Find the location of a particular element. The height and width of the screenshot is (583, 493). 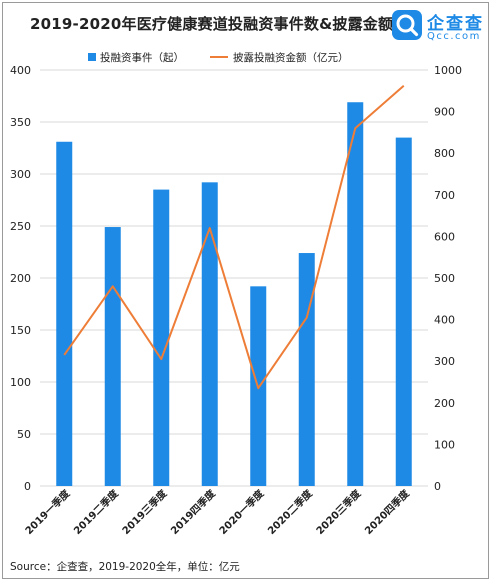

logo-domain: Qcc.com is located at coordinates (454, 36).